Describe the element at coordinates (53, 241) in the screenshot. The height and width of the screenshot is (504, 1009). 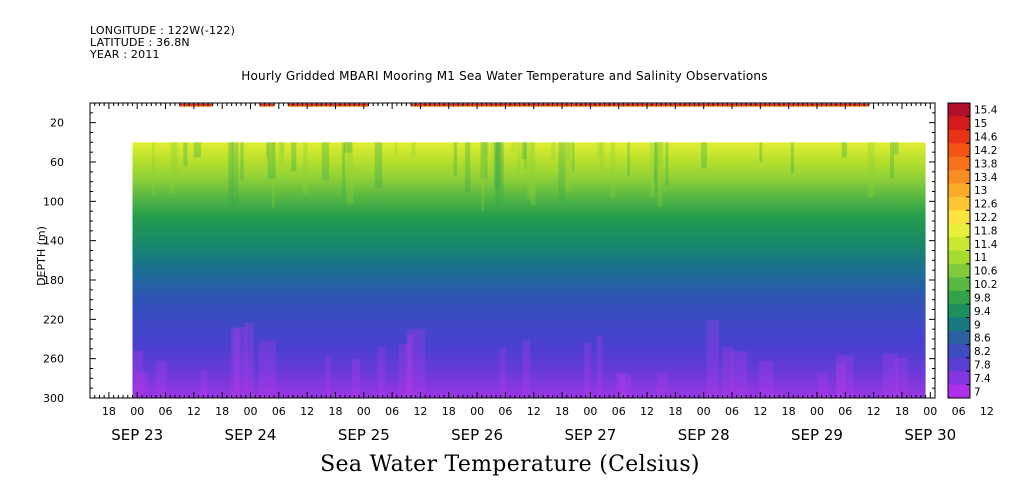
I see `y-tick-label: 140` at that location.